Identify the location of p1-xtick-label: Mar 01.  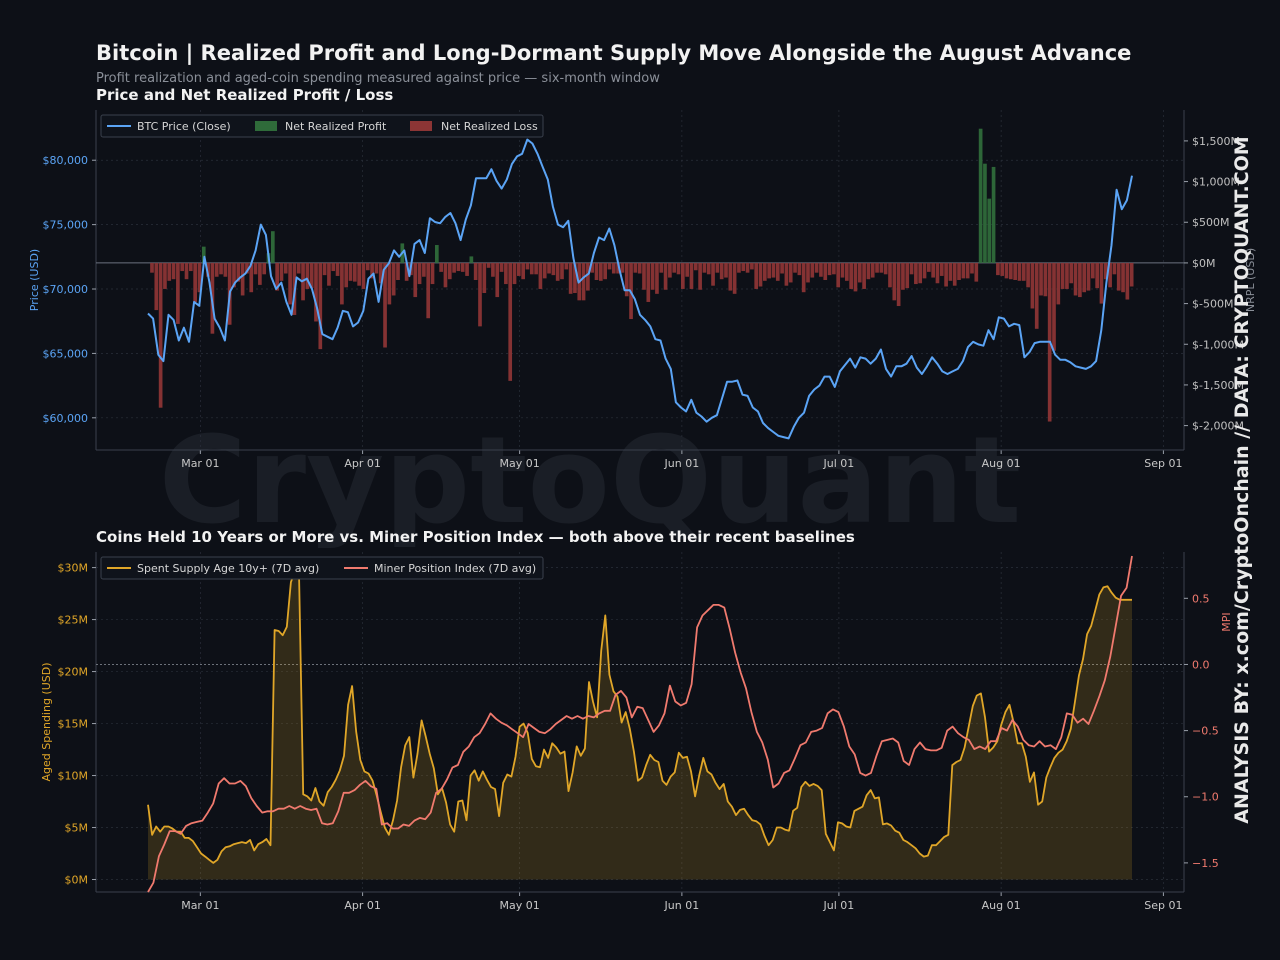
(200, 463).